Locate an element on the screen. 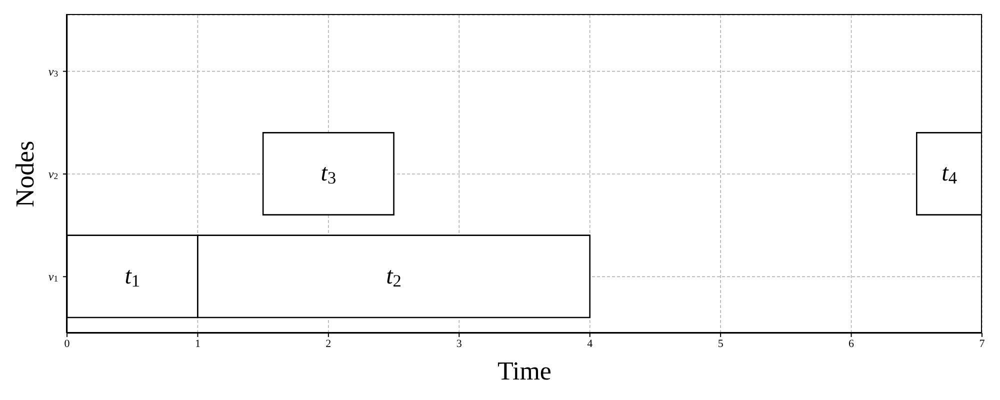 The width and height of the screenshot is (1000, 400). x-tick-label: 2 is located at coordinates (329, 344).